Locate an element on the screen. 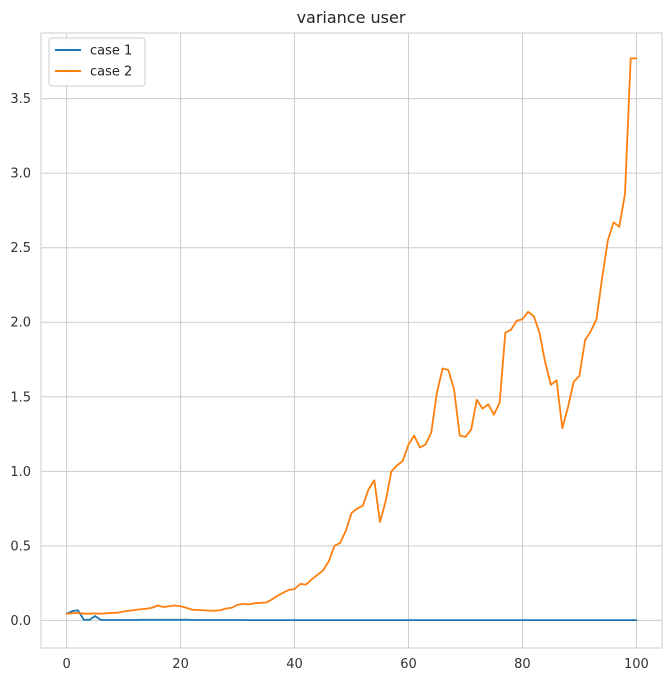  y-tick-label: 0.5 is located at coordinates (20, 546).